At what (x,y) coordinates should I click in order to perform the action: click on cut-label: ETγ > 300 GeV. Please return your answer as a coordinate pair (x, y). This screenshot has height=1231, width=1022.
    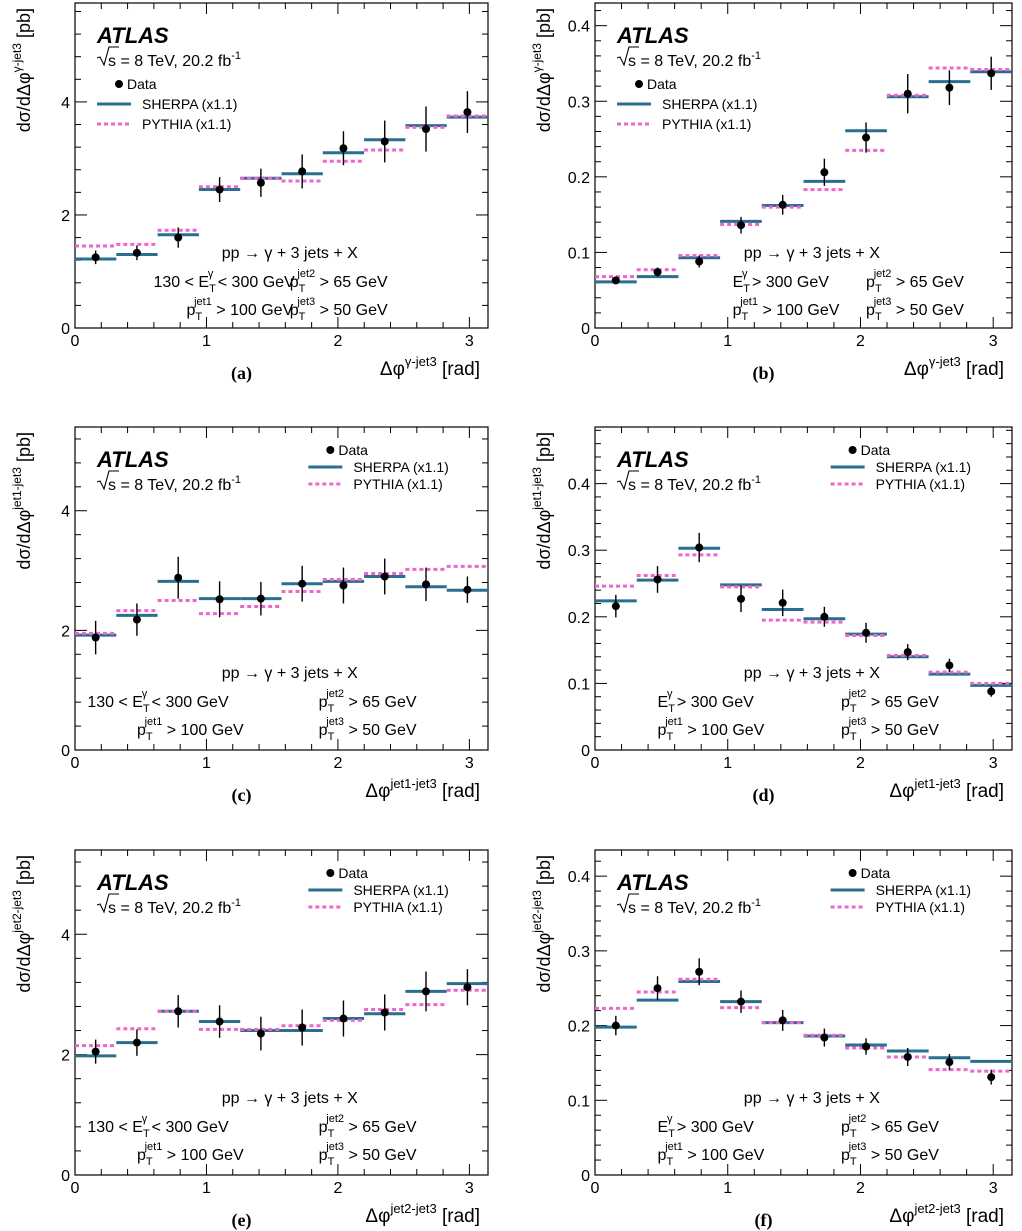
    Looking at the image, I should click on (706, 701).